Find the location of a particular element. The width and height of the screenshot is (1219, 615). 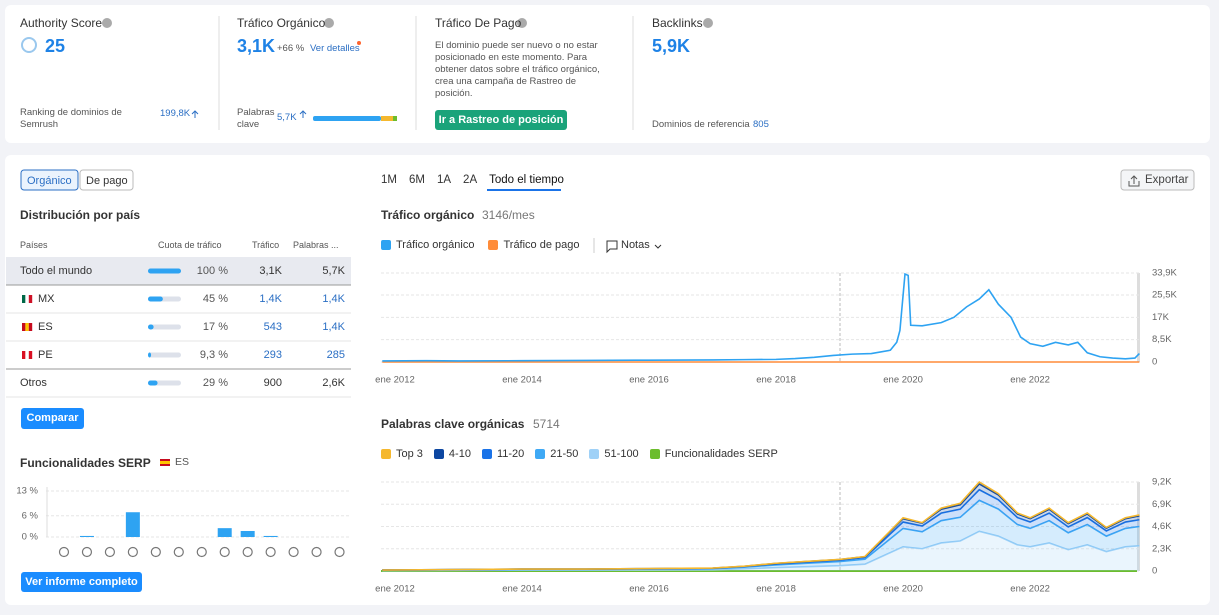

keywords-value: 2,6K is located at coordinates (333, 383).